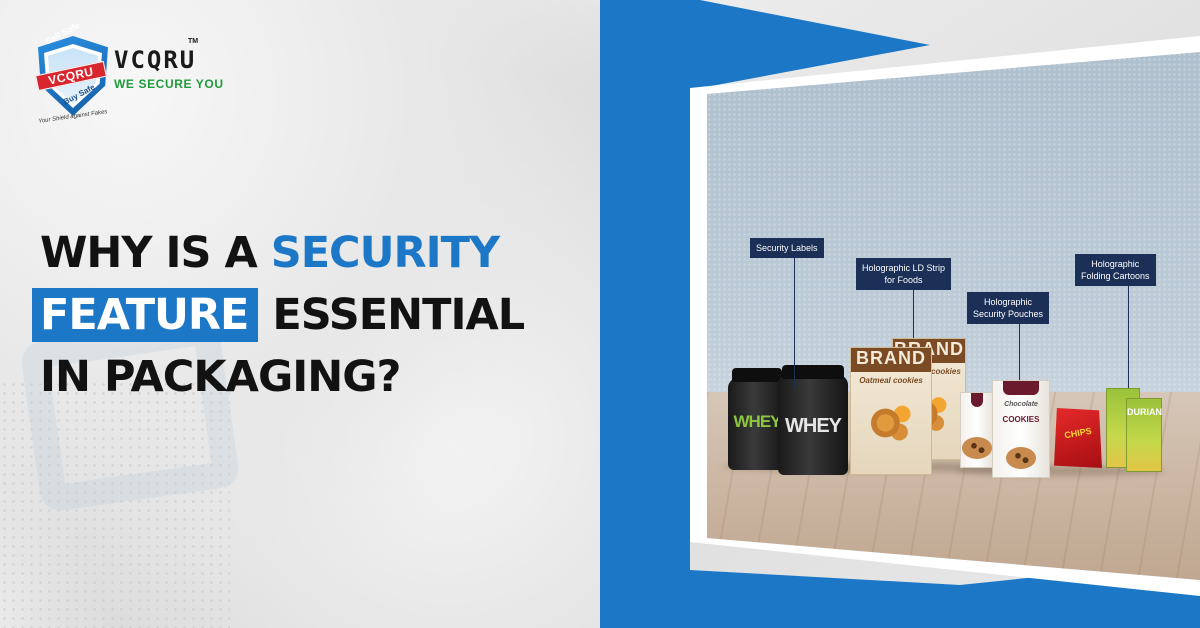 The height and width of the screenshot is (628, 1200). I want to click on bag-subtitle: Oatmeal cookies, so click(891, 380).